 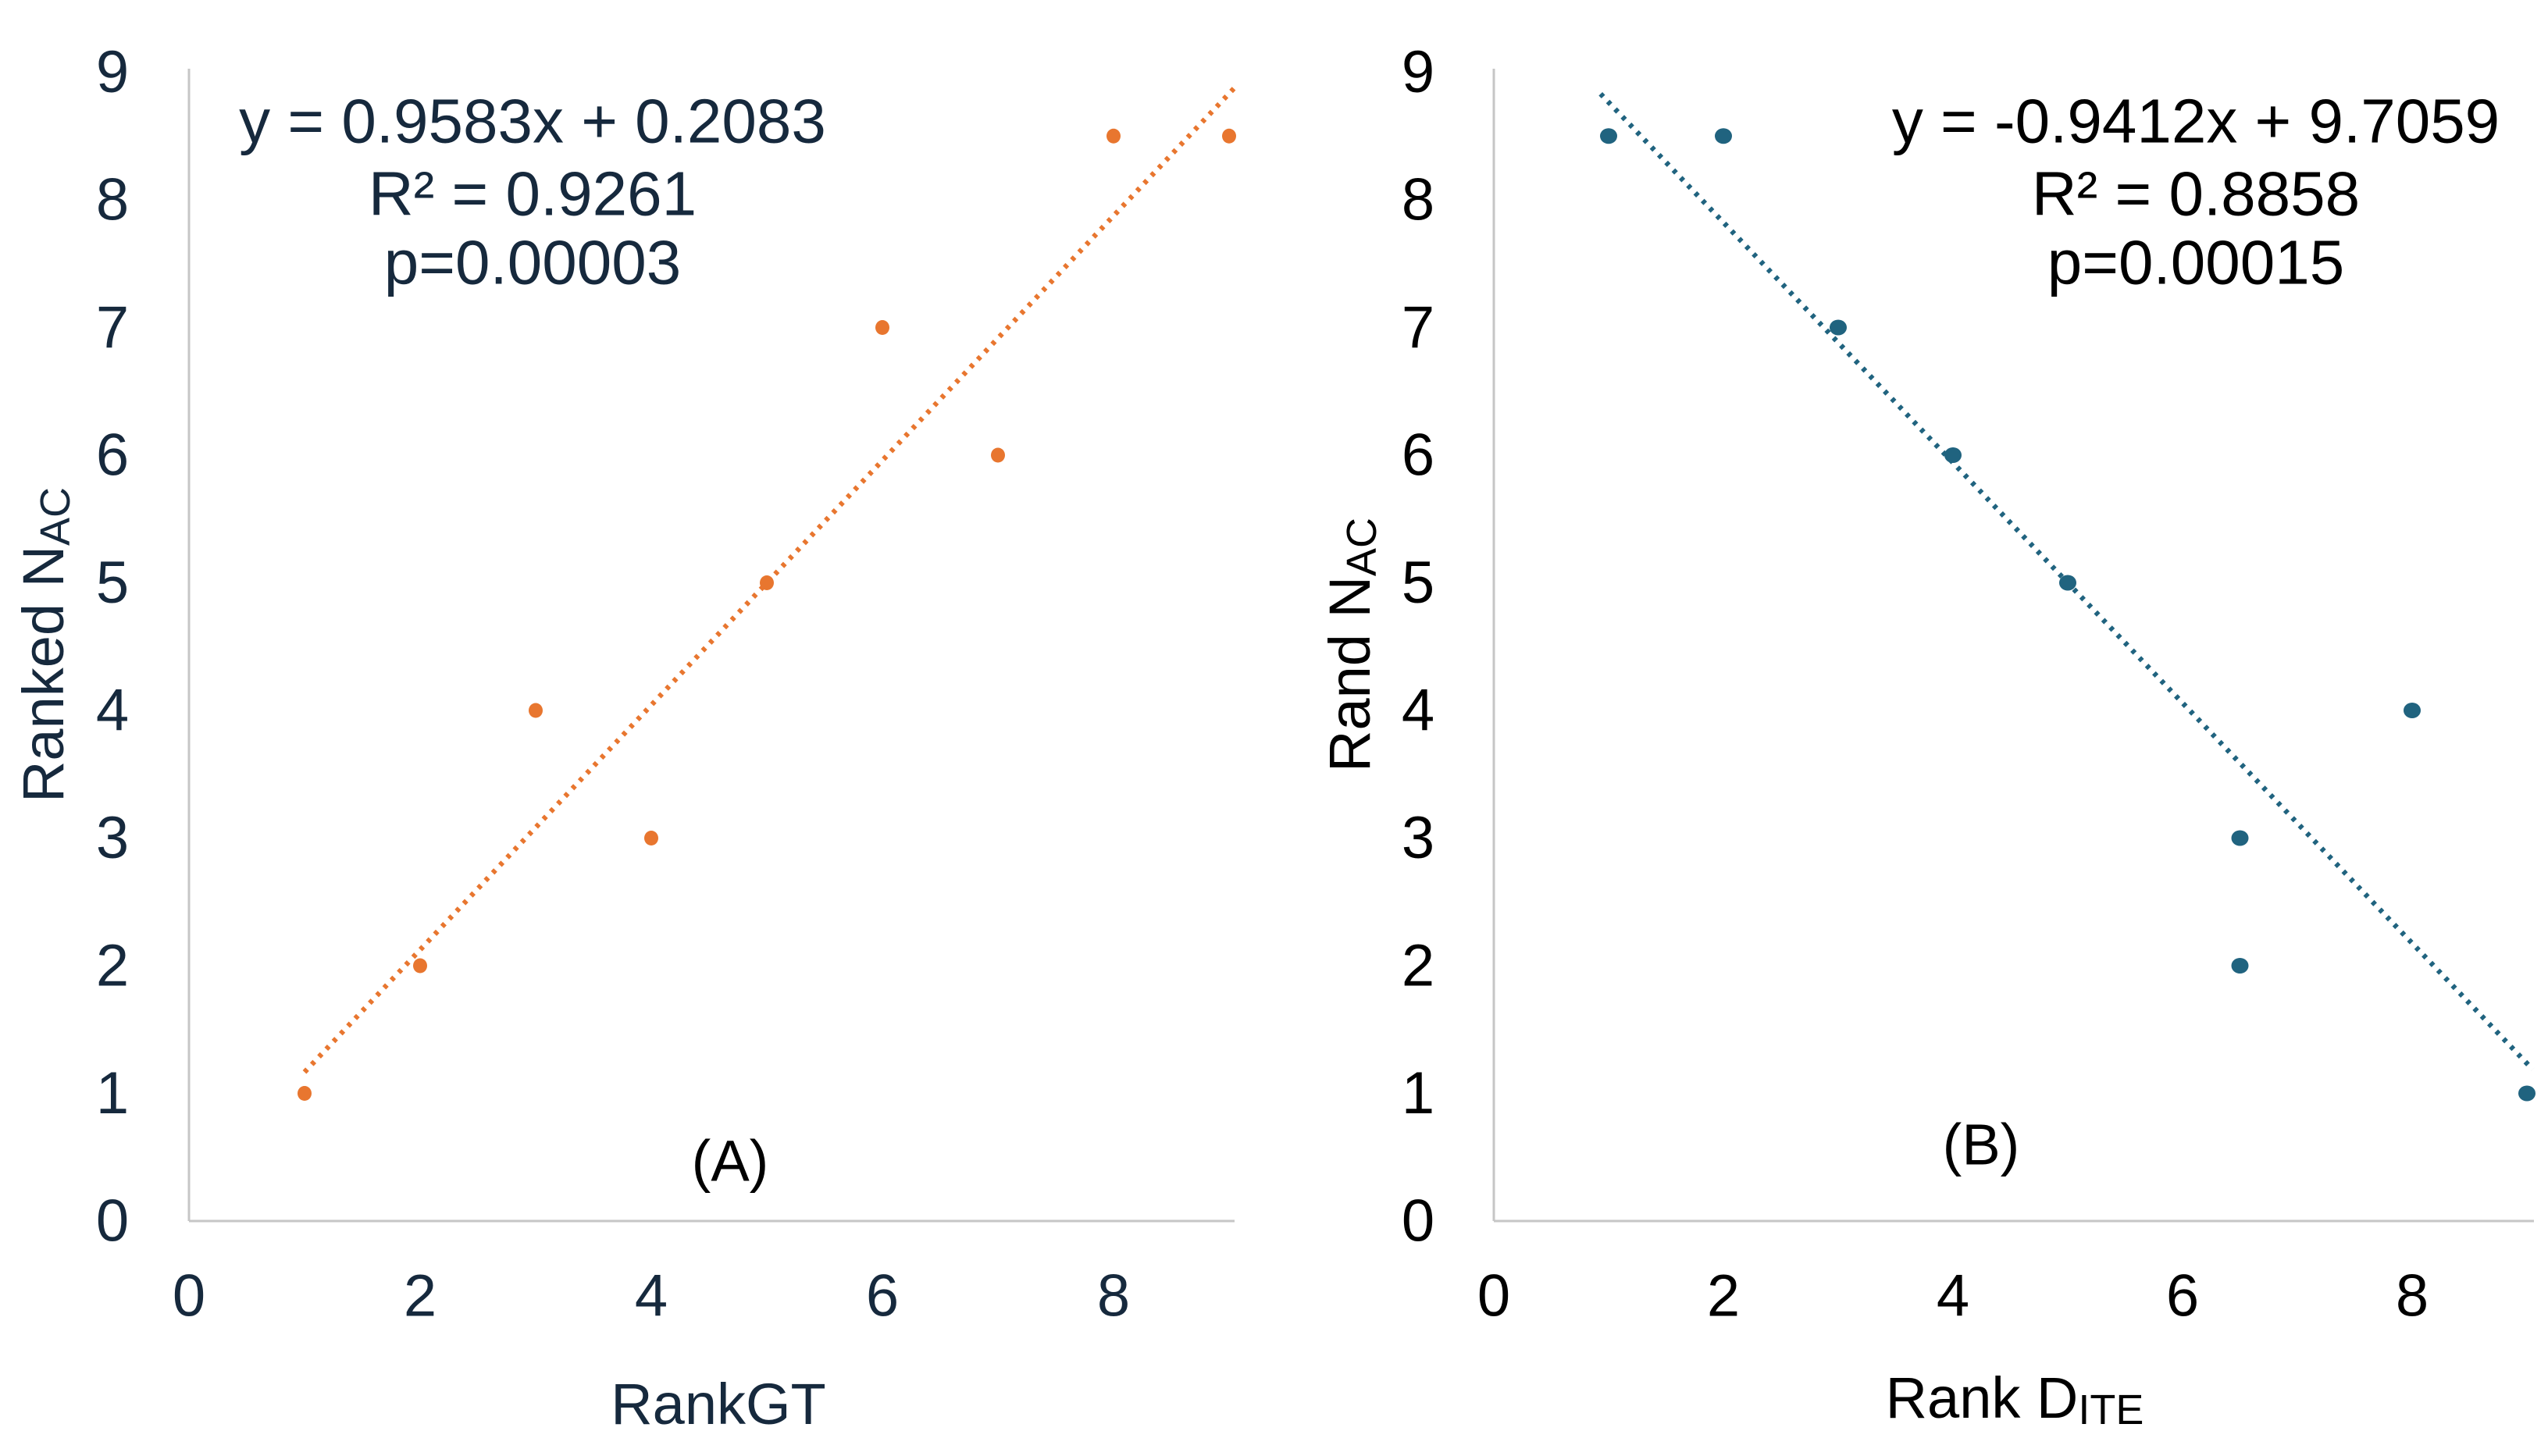 What do you see at coordinates (1351, 645) in the screenshot?
I see `panel-b-y-axis-title: Rand NAC` at bounding box center [1351, 645].